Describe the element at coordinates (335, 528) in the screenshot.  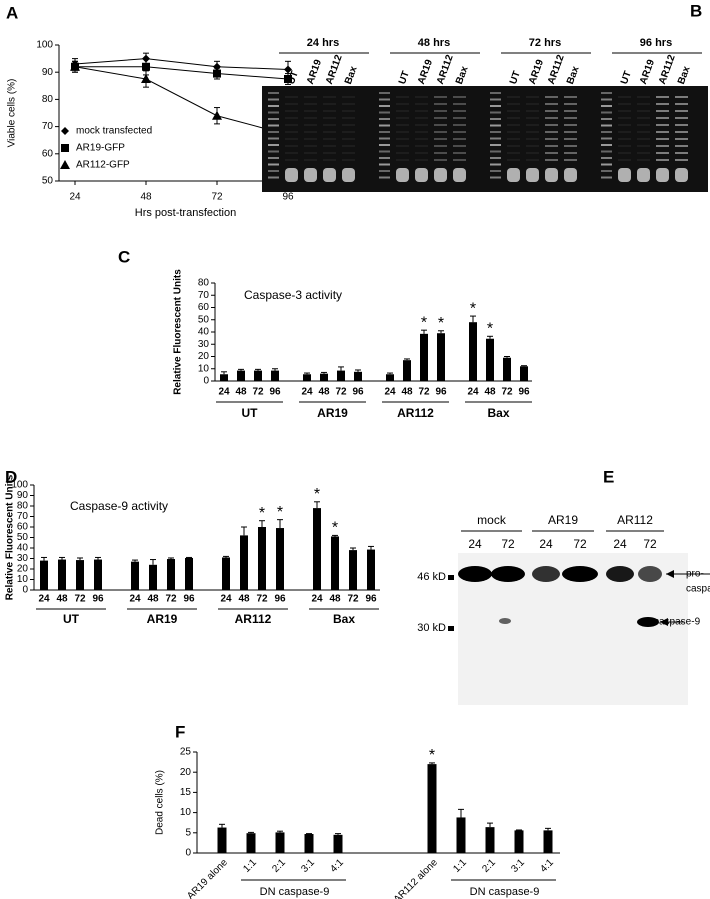
I see `significance: *` at that location.